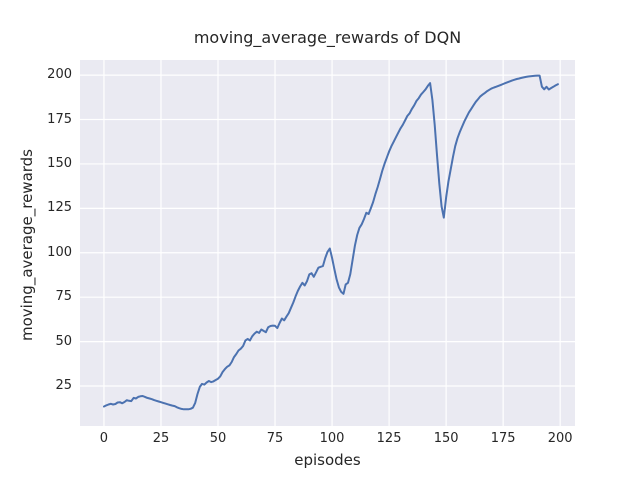 The image size is (640, 480). What do you see at coordinates (560, 438) in the screenshot?
I see `x-tick-label: 200` at bounding box center [560, 438].